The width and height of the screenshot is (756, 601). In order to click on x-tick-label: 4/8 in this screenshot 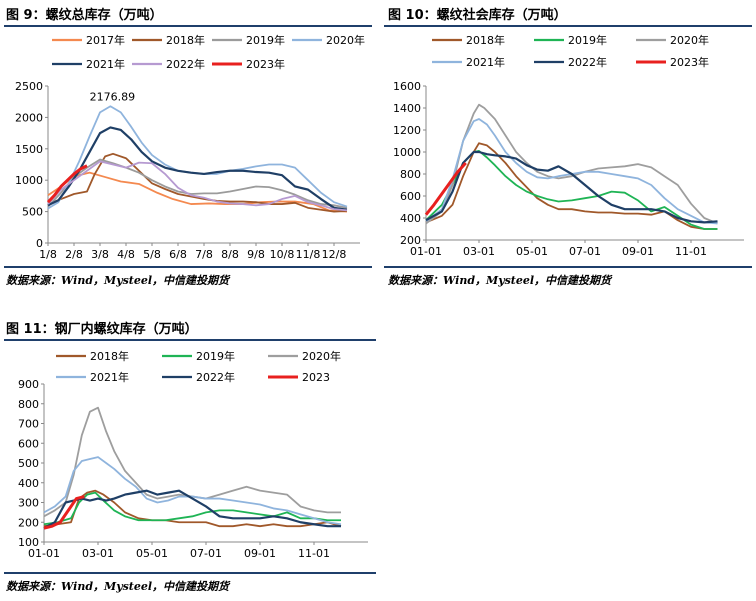, I will do `click(126, 254)`.